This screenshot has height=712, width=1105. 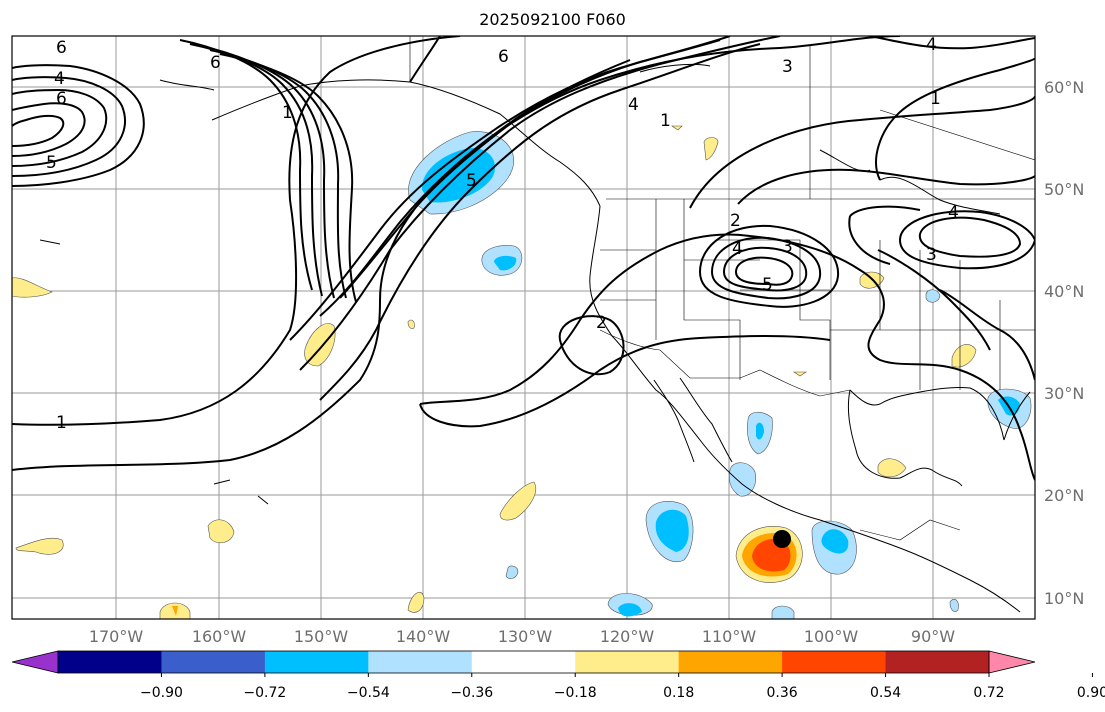 I want to click on yellow-blob-central-pacific, so click(x=320, y=345).